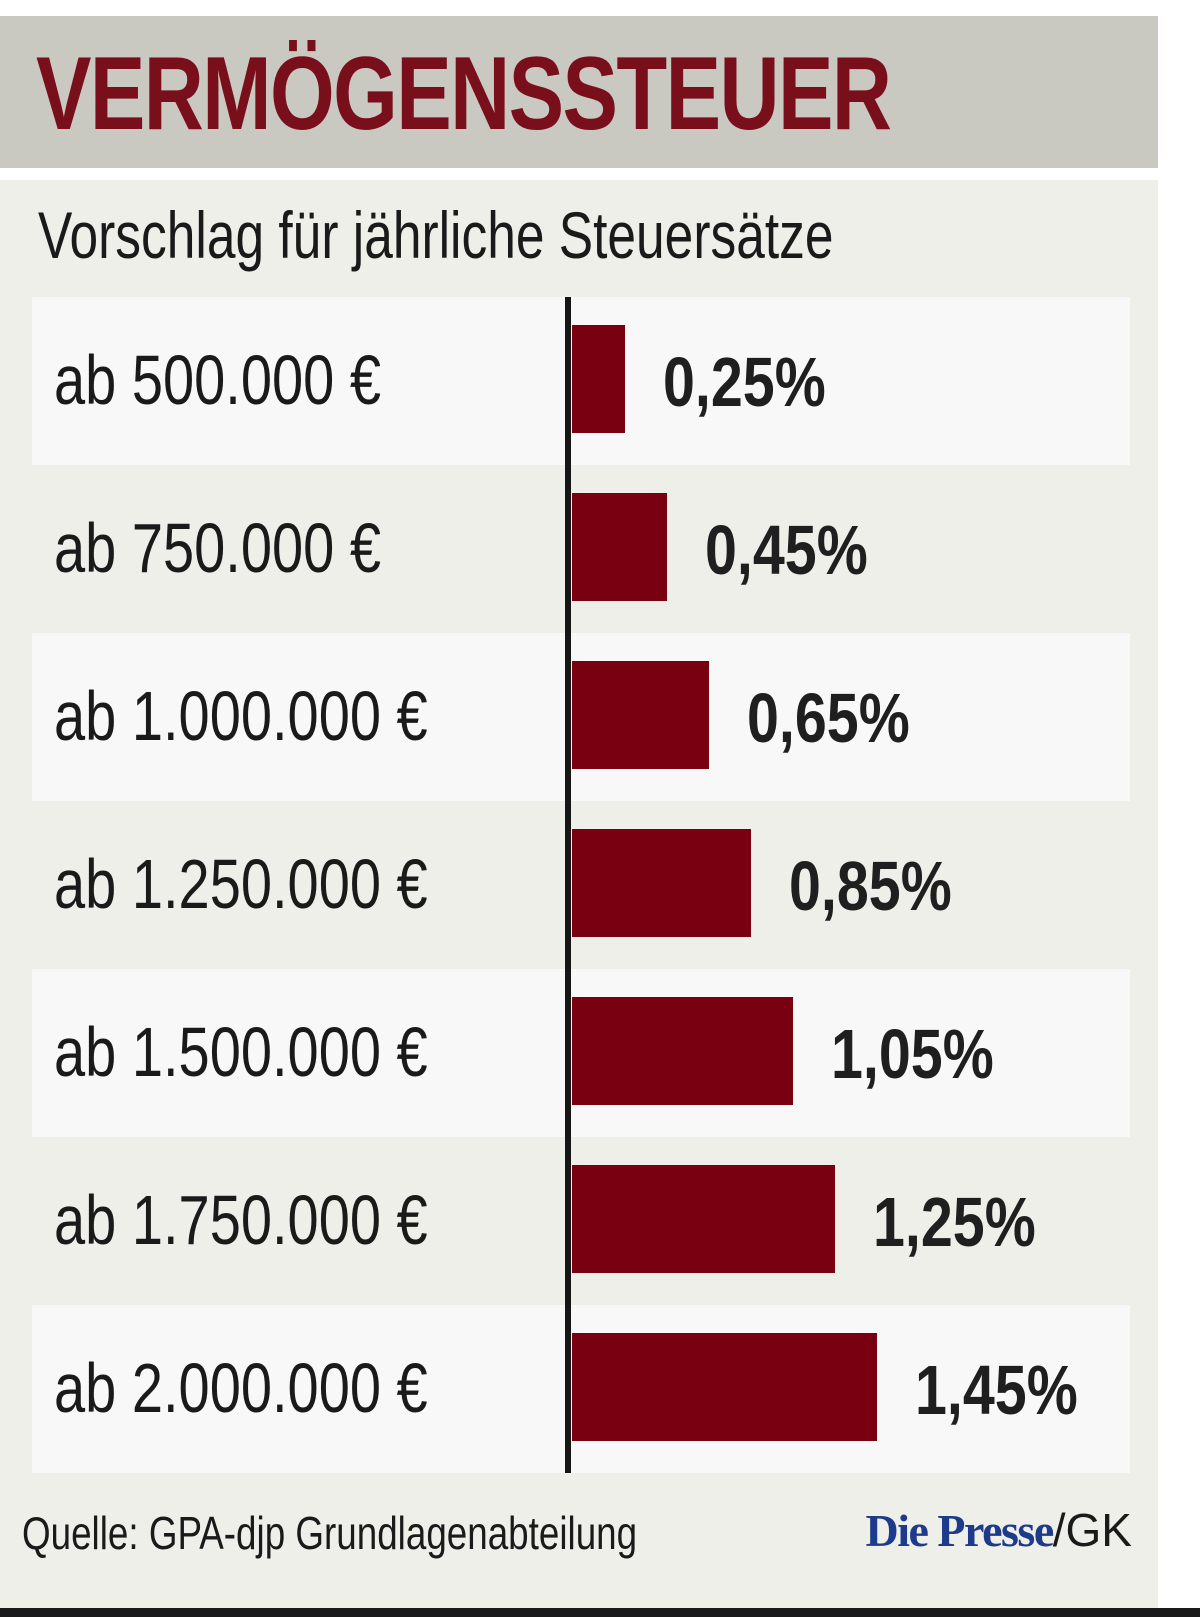  Describe the element at coordinates (464, 94) in the screenshot. I see `chart-title: VERMÖGENSSTEUER` at that location.